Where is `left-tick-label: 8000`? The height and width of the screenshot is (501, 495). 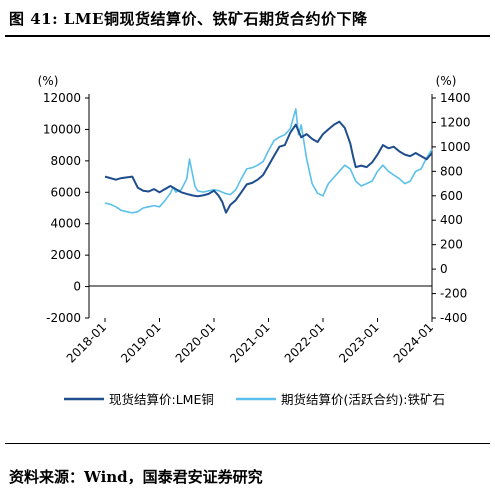
left-tick-label: 8000 is located at coordinates (65, 161).